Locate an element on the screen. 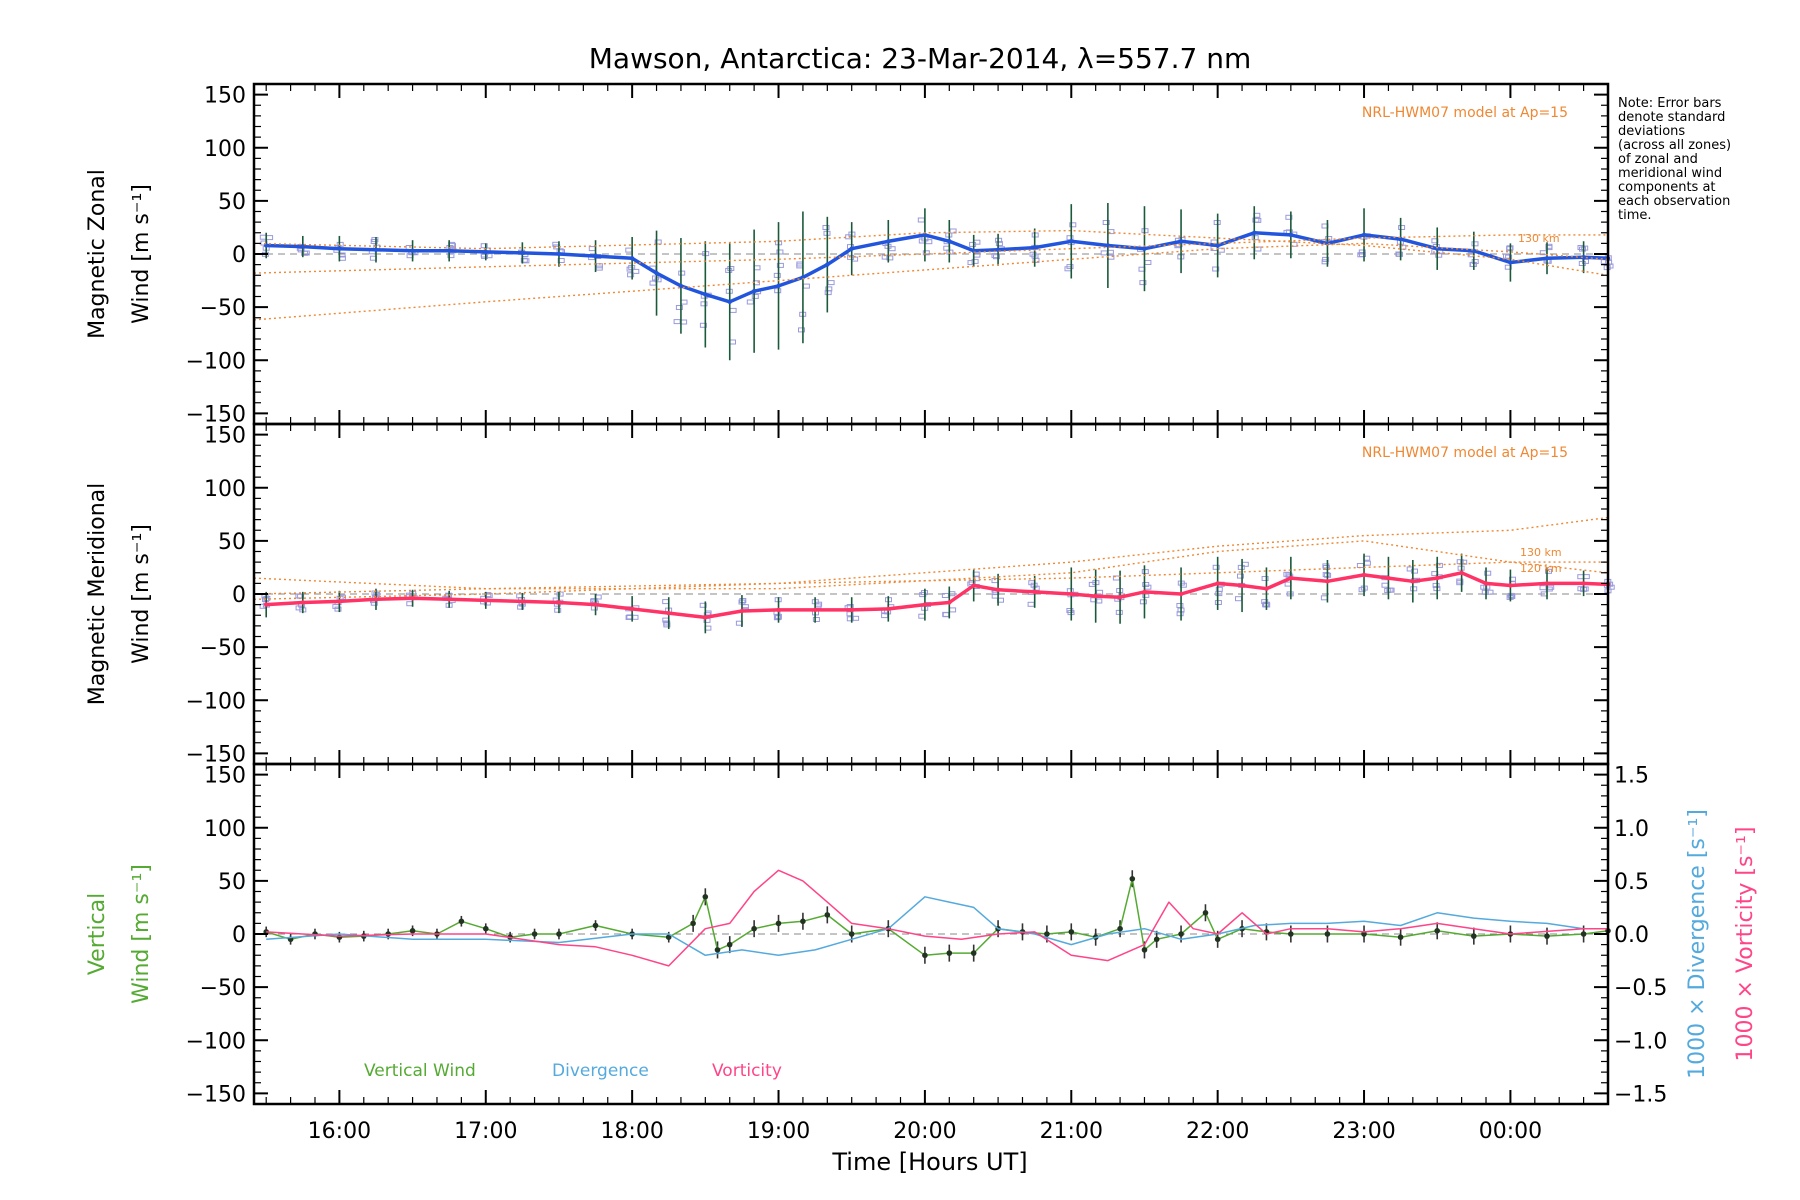 The height and width of the screenshot is (1200, 1800). y-tick-label: 0 is located at coordinates (239, 935).